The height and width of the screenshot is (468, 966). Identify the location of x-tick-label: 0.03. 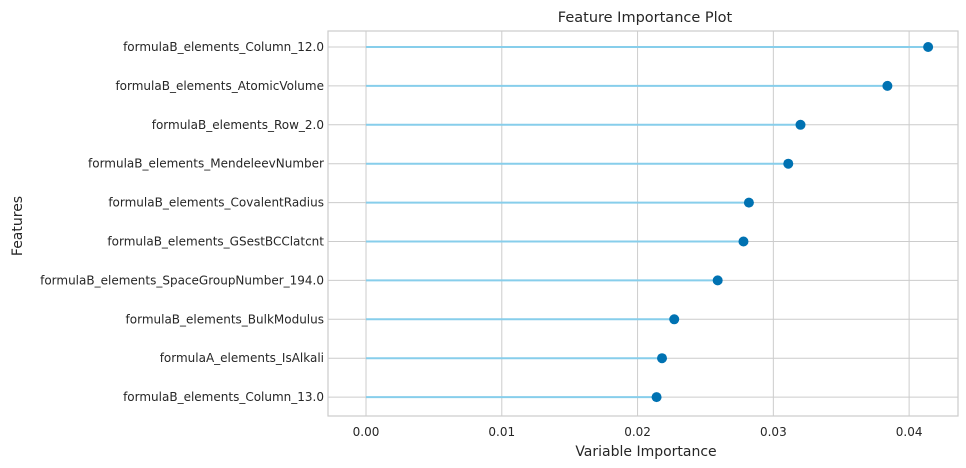
(773, 432).